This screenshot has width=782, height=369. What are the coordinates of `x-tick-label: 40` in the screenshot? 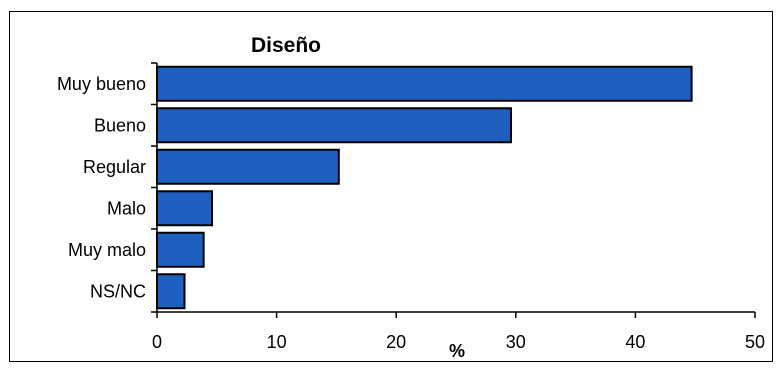 It's located at (635, 342).